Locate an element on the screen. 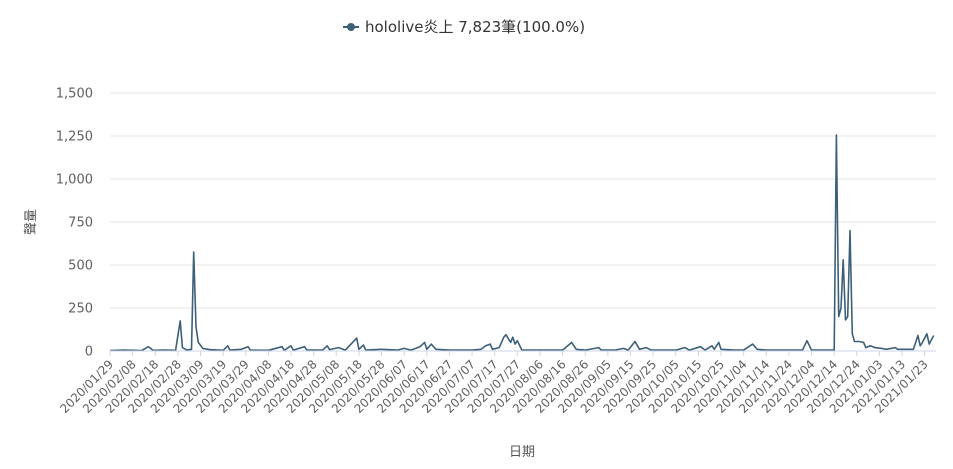 The image size is (953, 469). y-axis-ticks: 0 250 500 750 1,000 1,250 1,500 is located at coordinates (74, 223).